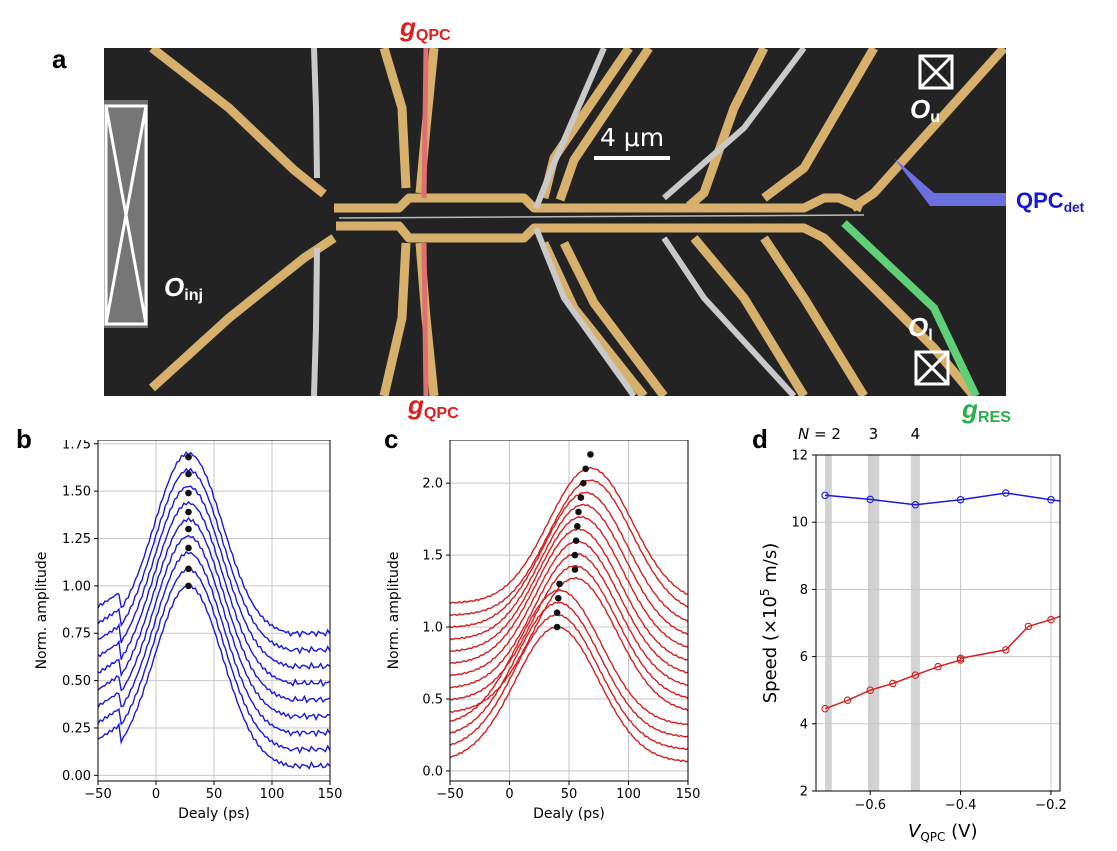  I want to click on res-gate, so click(910, 308).